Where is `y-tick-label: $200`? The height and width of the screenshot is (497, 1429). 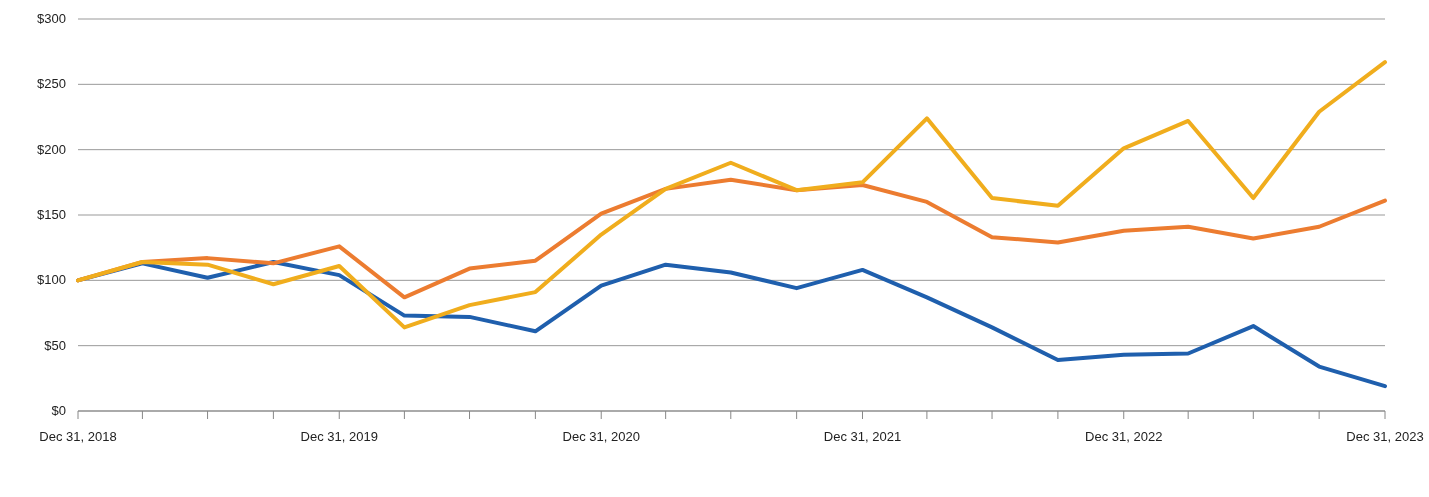
y-tick-label: $200 is located at coordinates (51, 149).